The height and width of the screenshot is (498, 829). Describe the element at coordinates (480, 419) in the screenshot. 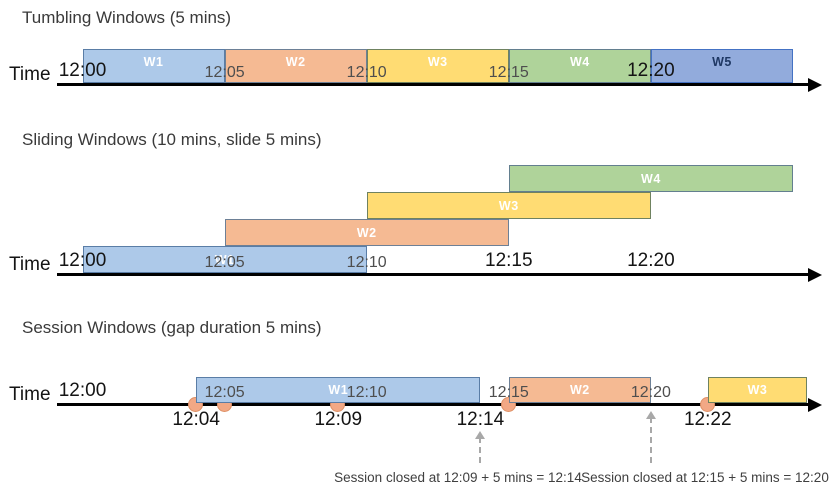

I see `event-time-label: 12:14` at that location.